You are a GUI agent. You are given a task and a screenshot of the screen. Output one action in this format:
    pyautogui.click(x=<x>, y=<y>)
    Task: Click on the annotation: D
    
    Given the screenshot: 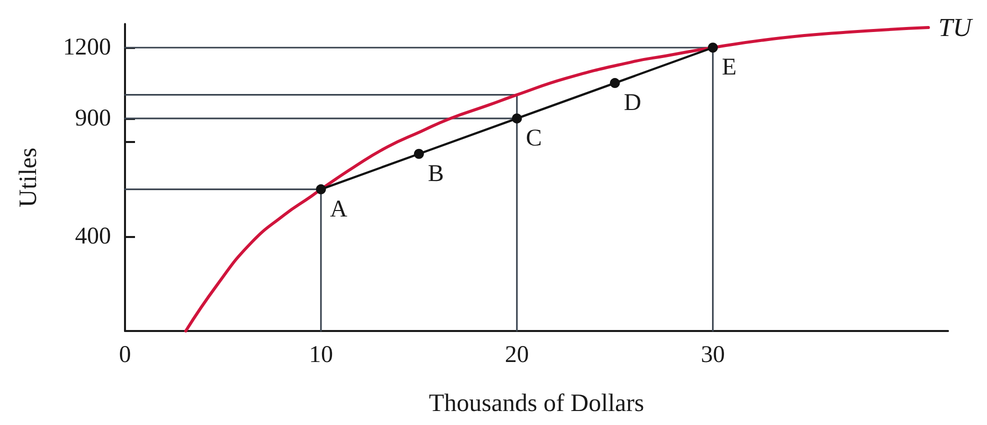 What is the action you would take?
    pyautogui.click(x=633, y=103)
    